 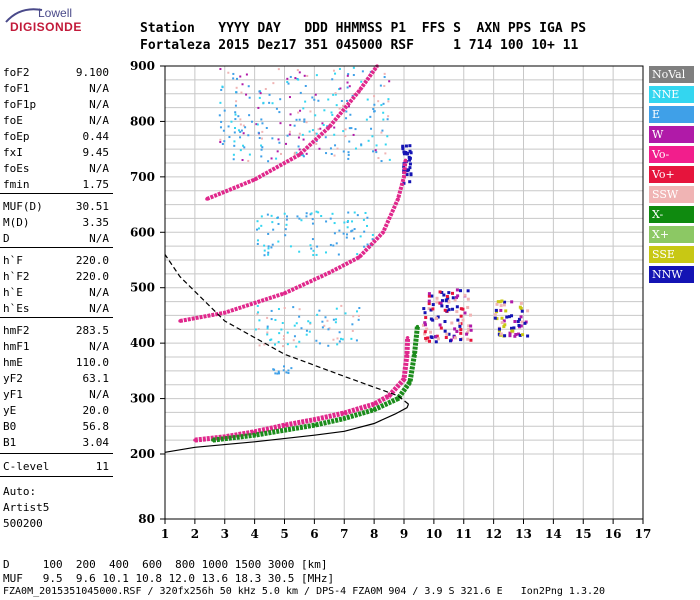 What do you see at coordinates (96, 184) in the screenshot?
I see `param-value: 1.75` at bounding box center [96, 184].